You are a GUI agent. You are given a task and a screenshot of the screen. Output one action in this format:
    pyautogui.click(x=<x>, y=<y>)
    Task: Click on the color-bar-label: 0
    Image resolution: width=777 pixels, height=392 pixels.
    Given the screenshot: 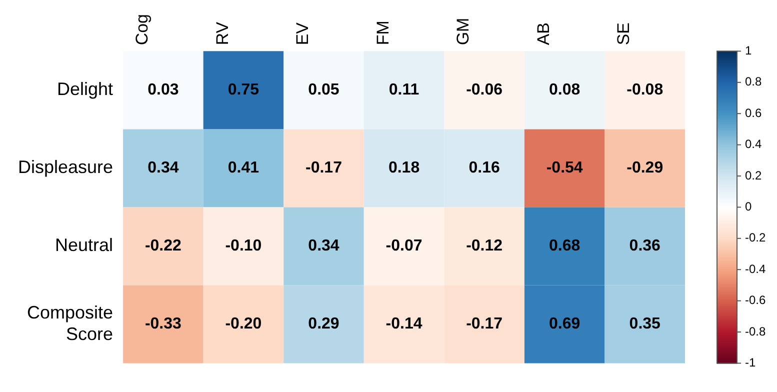 What is the action you would take?
    pyautogui.click(x=748, y=207)
    